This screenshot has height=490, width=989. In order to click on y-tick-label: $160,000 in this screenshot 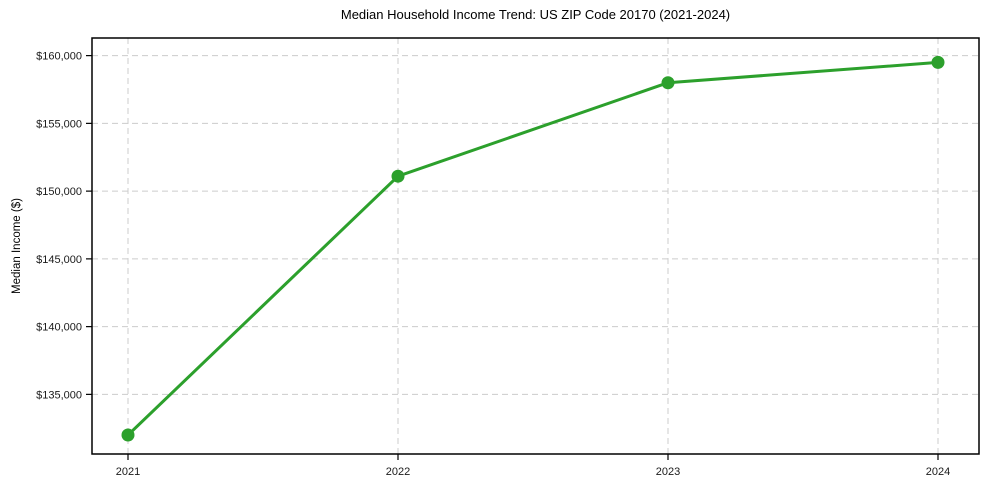, I will do `click(59, 57)`.